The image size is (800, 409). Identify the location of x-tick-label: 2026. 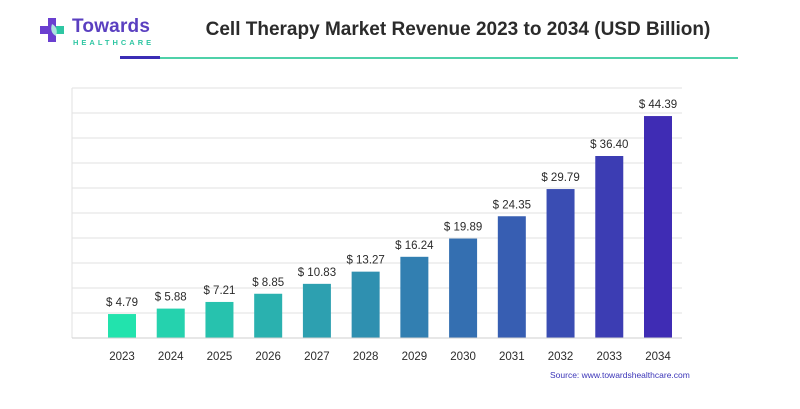
(268, 357).